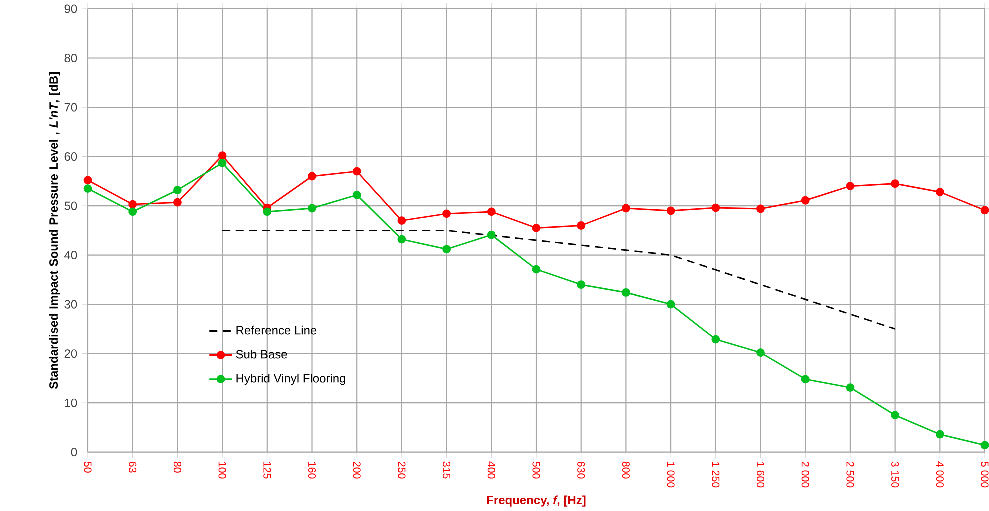 This screenshot has width=989, height=511. I want to click on x-tick-label: 125, so click(268, 470).